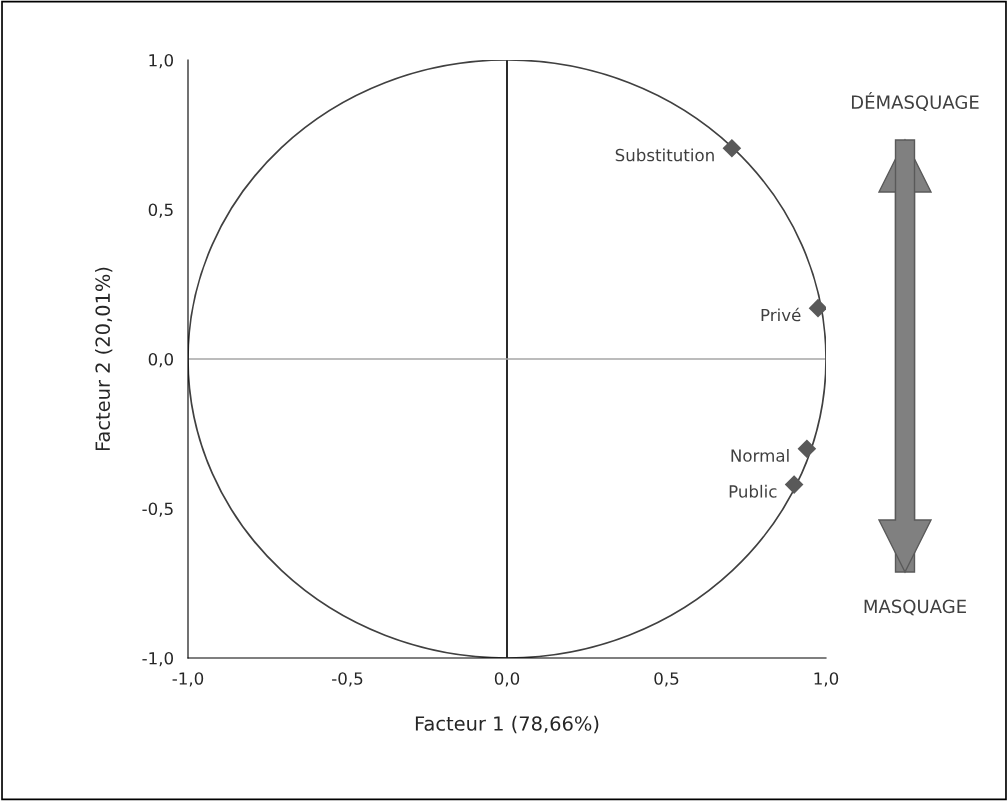 This screenshot has height=801, width=1008. I want to click on y-tick-label: 0,5, so click(160, 210).